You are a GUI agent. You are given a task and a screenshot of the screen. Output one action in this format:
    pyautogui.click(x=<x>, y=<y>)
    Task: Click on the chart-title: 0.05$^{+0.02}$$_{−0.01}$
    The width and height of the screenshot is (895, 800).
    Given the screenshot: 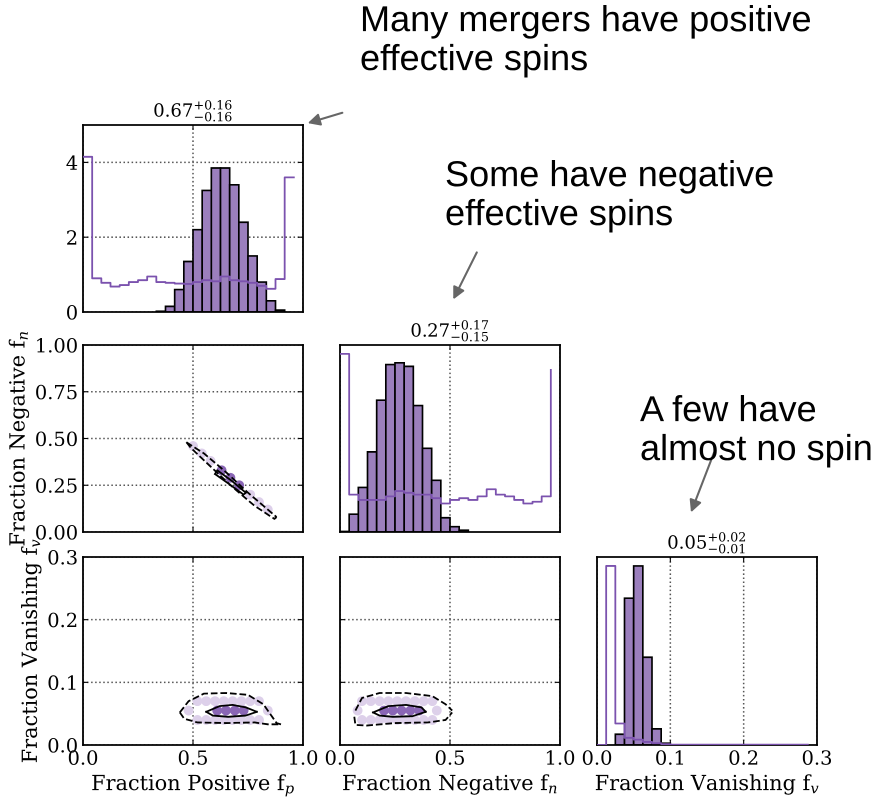 What is the action you would take?
    pyautogui.click(x=707, y=543)
    